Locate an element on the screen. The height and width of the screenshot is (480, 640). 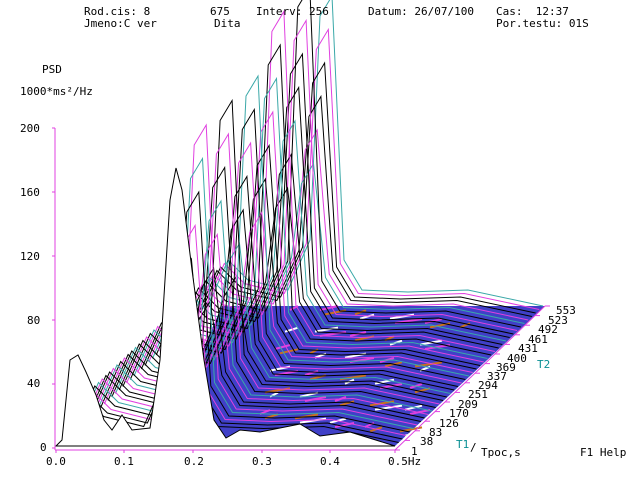
name-tail: Dita is located at coordinates (227, 23).